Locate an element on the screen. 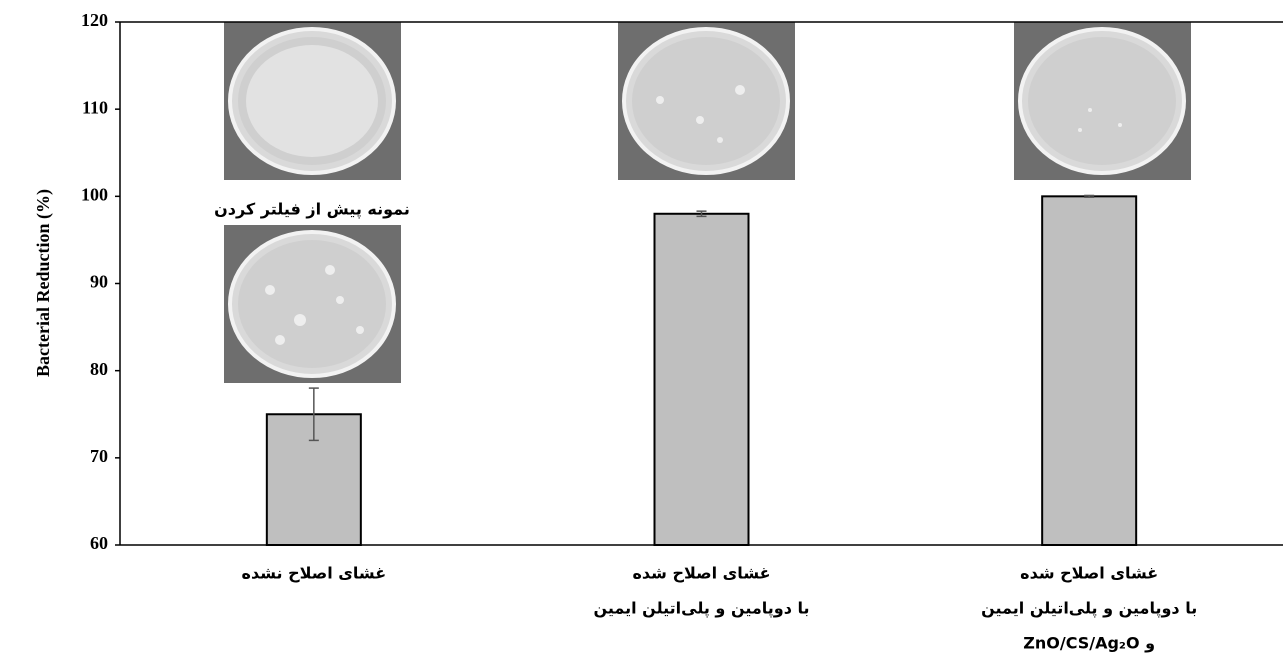 Image resolution: width=1285 pixels, height=670 pixels. y-tick-label: 70 is located at coordinates (99, 456).